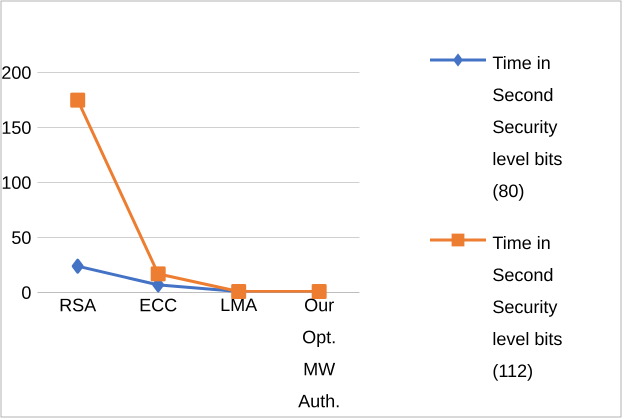  I want to click on legend-label: Time in Second Security level bits (80), so click(527, 128).